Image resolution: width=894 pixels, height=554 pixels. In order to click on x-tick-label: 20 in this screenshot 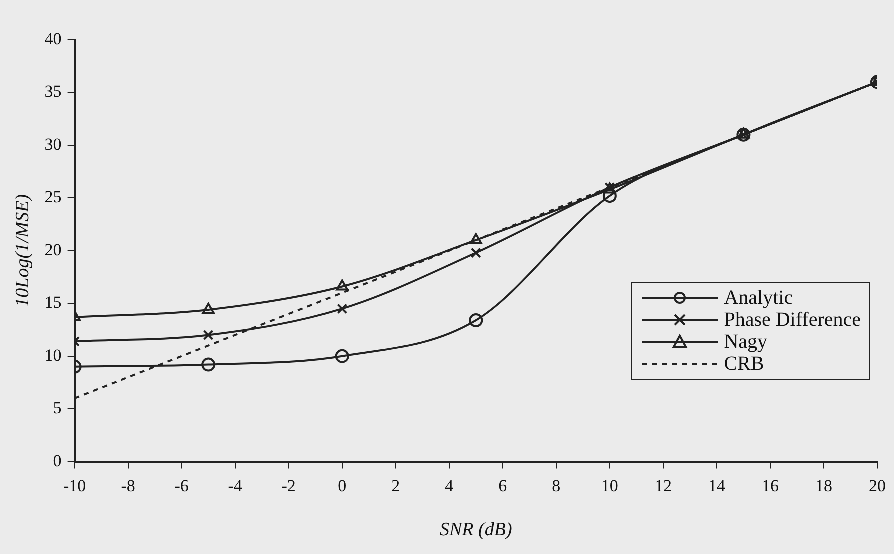, I will do `click(877, 486)`.